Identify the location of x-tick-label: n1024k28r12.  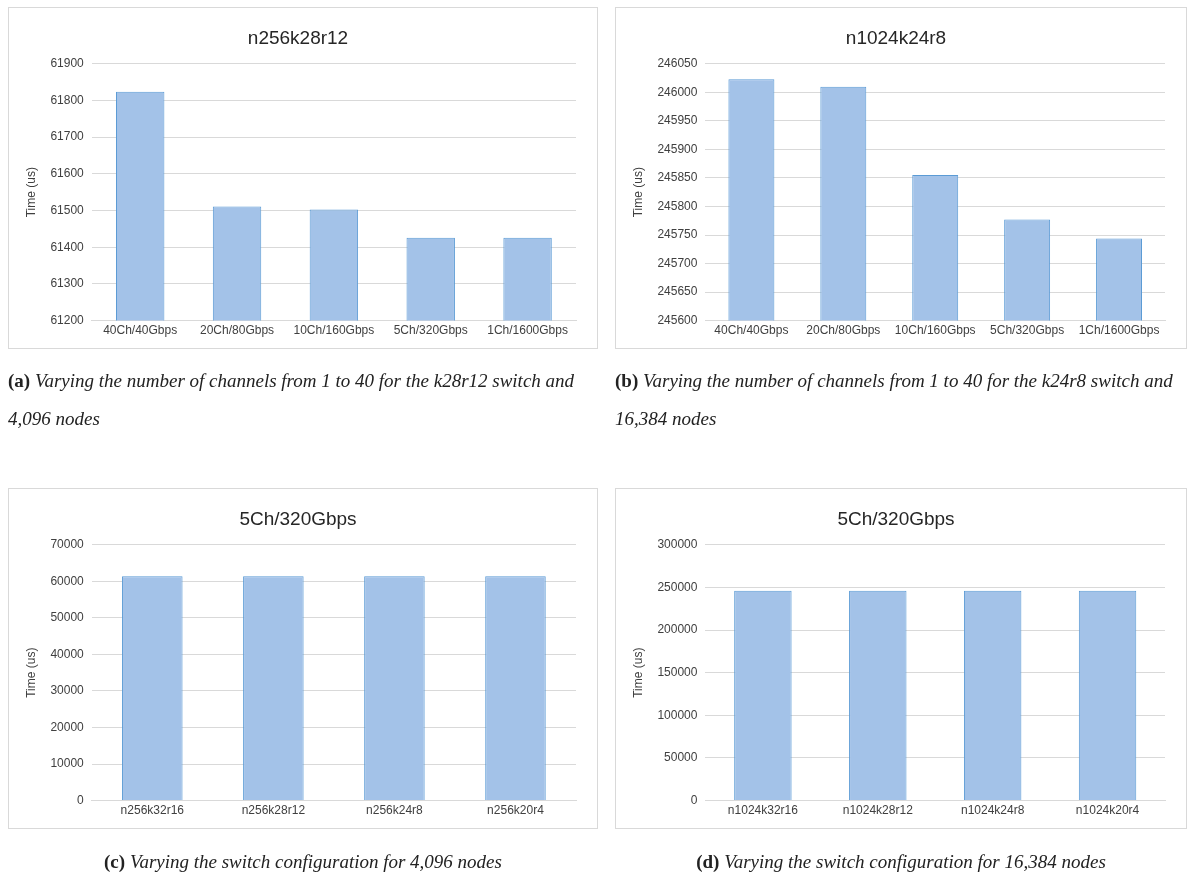
(878, 810).